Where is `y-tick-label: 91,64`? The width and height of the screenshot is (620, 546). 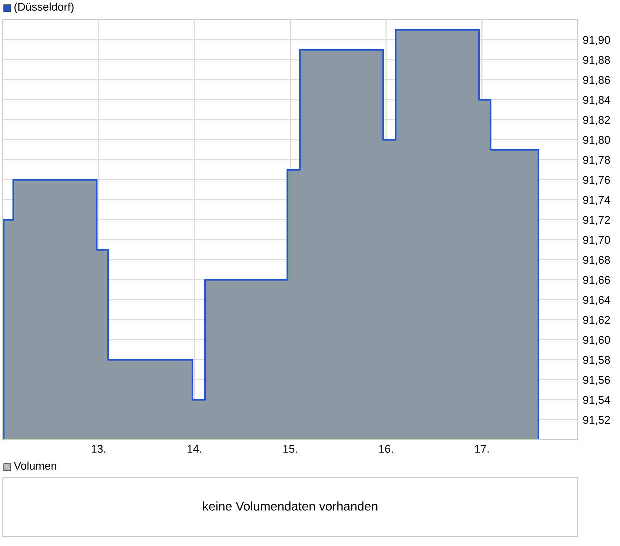
y-tick-label: 91,64 is located at coordinates (596, 301).